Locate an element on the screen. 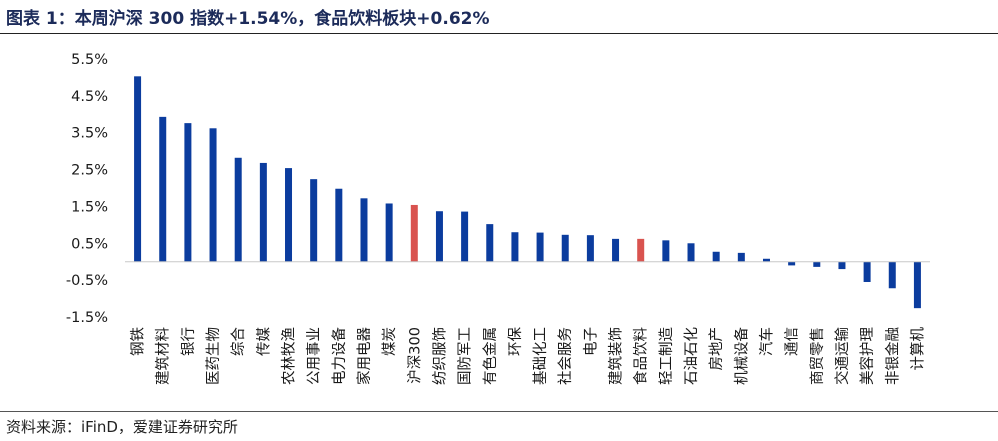 The height and width of the screenshot is (441, 998). y-tick-label: -1.5% is located at coordinates (87, 318).